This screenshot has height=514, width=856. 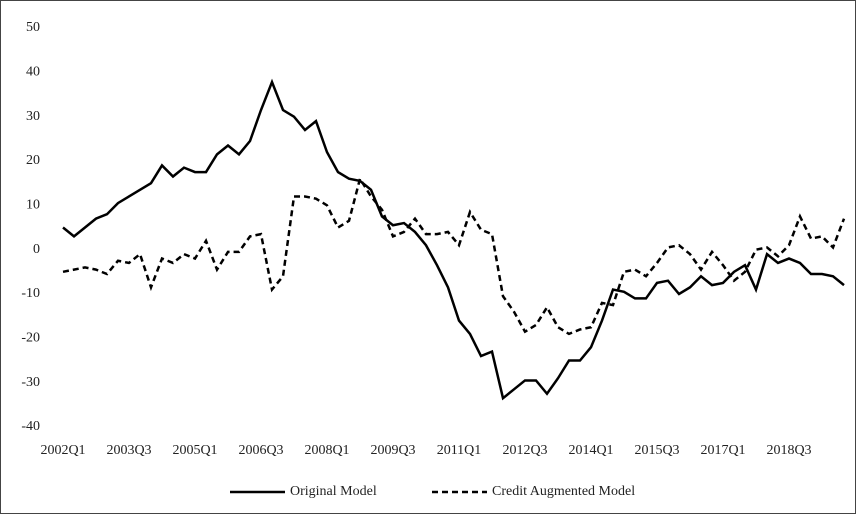 What do you see at coordinates (260, 450) in the screenshot?
I see `x-tick-label: 2006Q3` at bounding box center [260, 450].